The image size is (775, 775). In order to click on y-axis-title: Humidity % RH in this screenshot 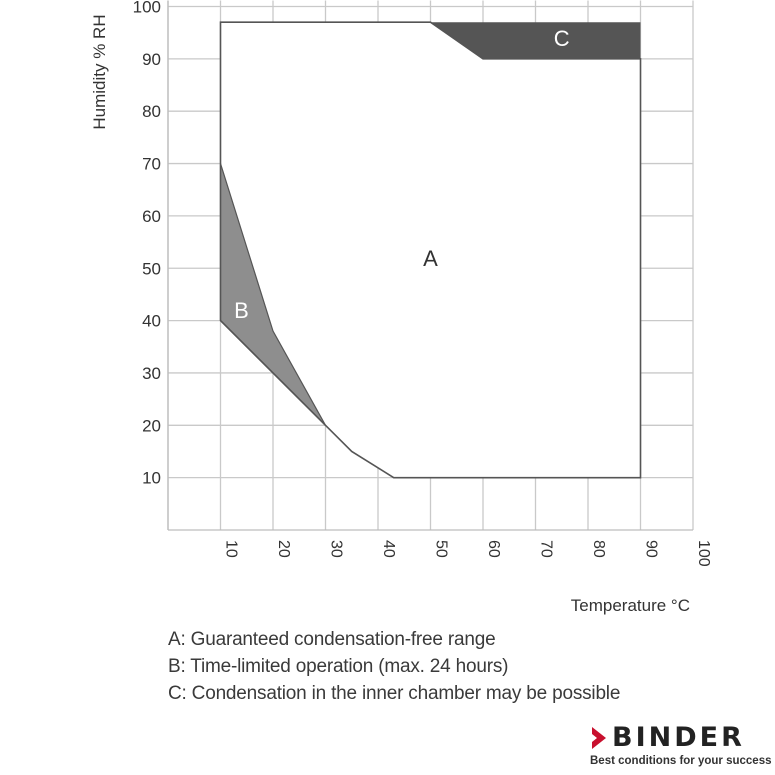, I will do `click(99, 71)`.